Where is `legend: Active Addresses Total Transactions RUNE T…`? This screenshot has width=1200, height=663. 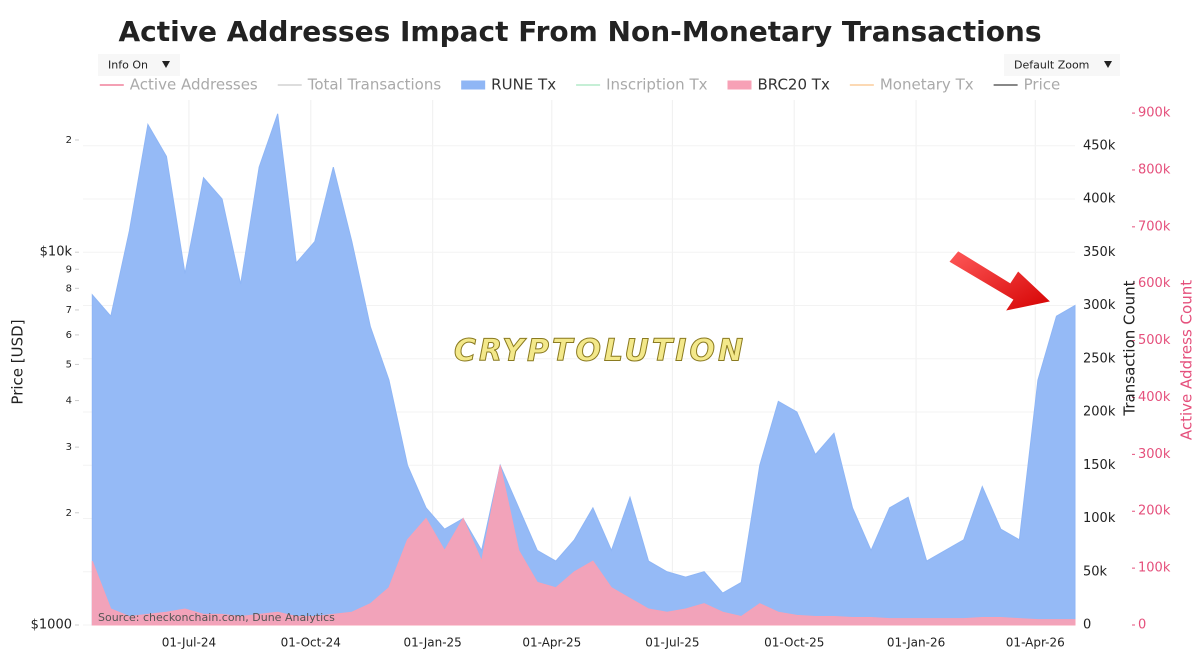
legend: Active Addresses Total Transactions RUNE T… is located at coordinates (580, 85).